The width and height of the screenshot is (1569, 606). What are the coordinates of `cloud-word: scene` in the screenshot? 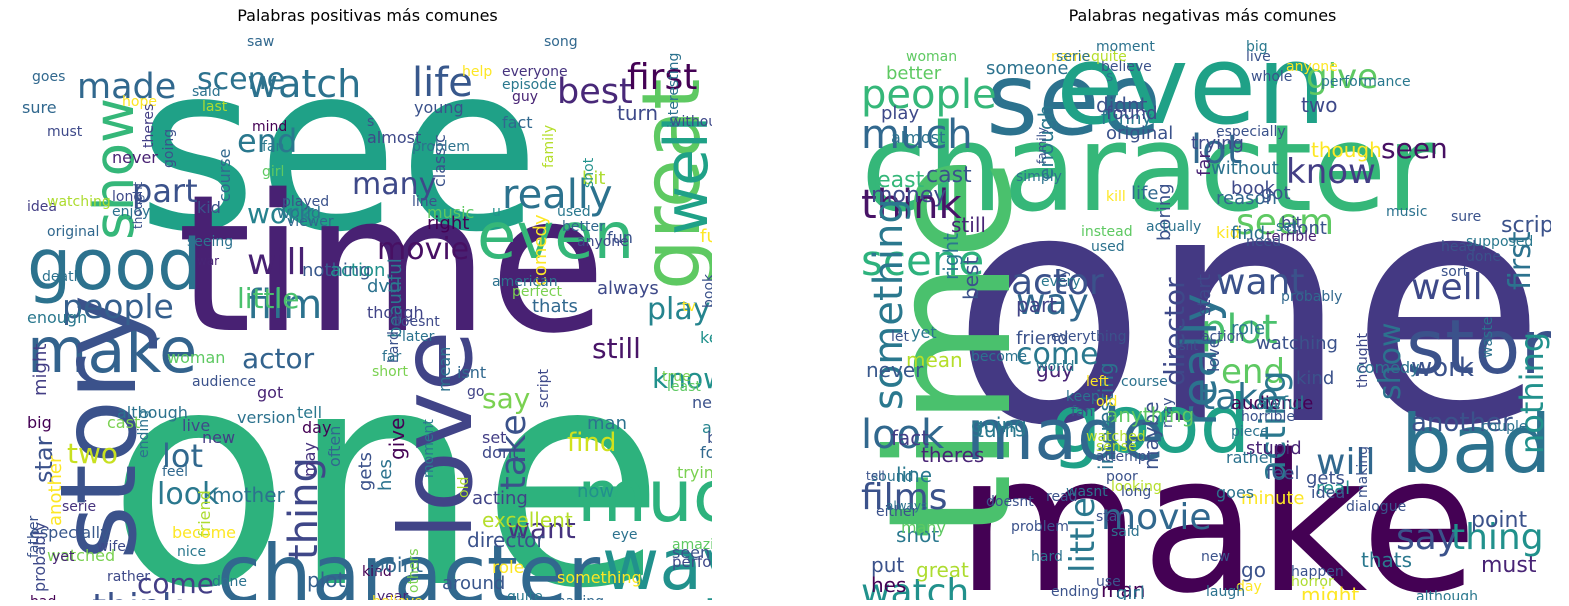 It's located at (923, 260).